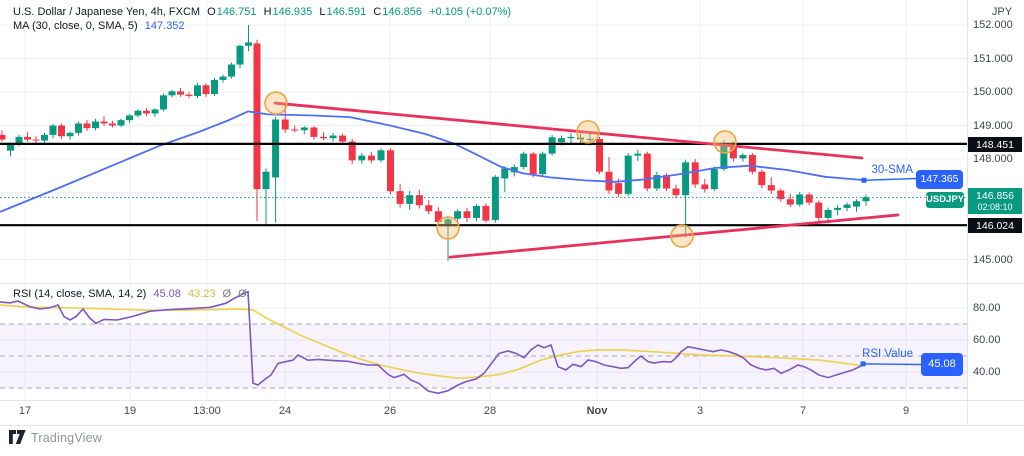  Describe the element at coordinates (75, 26) in the screenshot. I see `ma-label: MA (30, close, 0, SMA, 5)` at that location.